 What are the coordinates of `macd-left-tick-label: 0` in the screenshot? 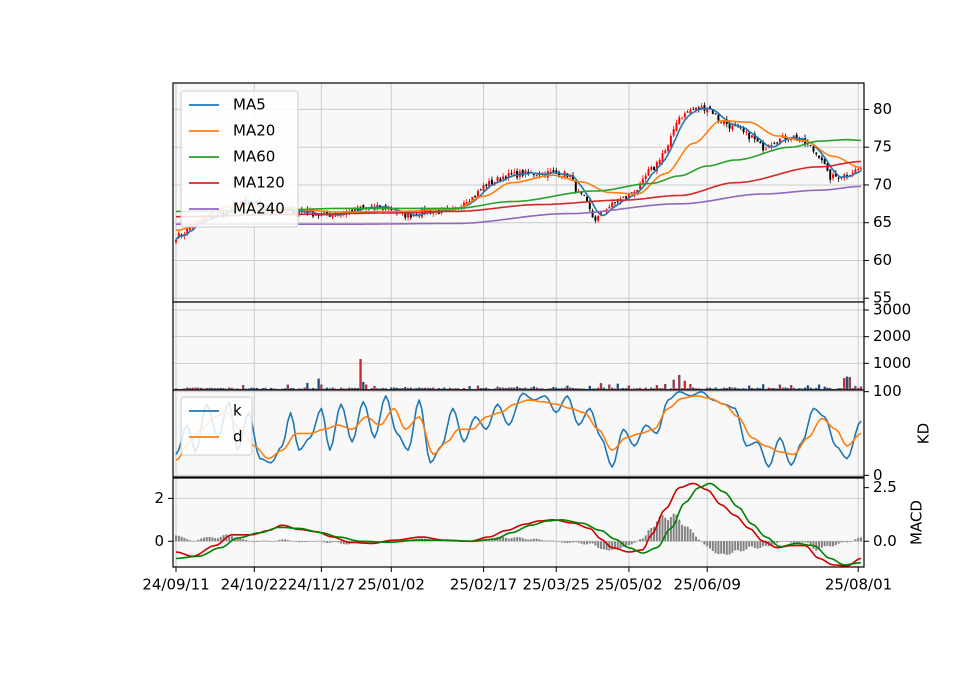 It's located at (159, 541).